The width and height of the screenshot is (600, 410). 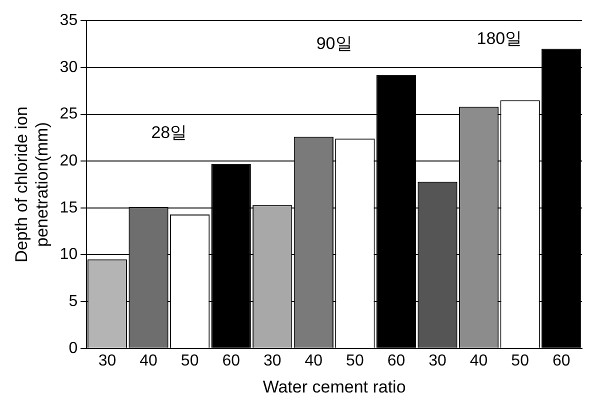 I want to click on y-axis-title: Depth of chloride ion penetration(mm), so click(x=32, y=184).